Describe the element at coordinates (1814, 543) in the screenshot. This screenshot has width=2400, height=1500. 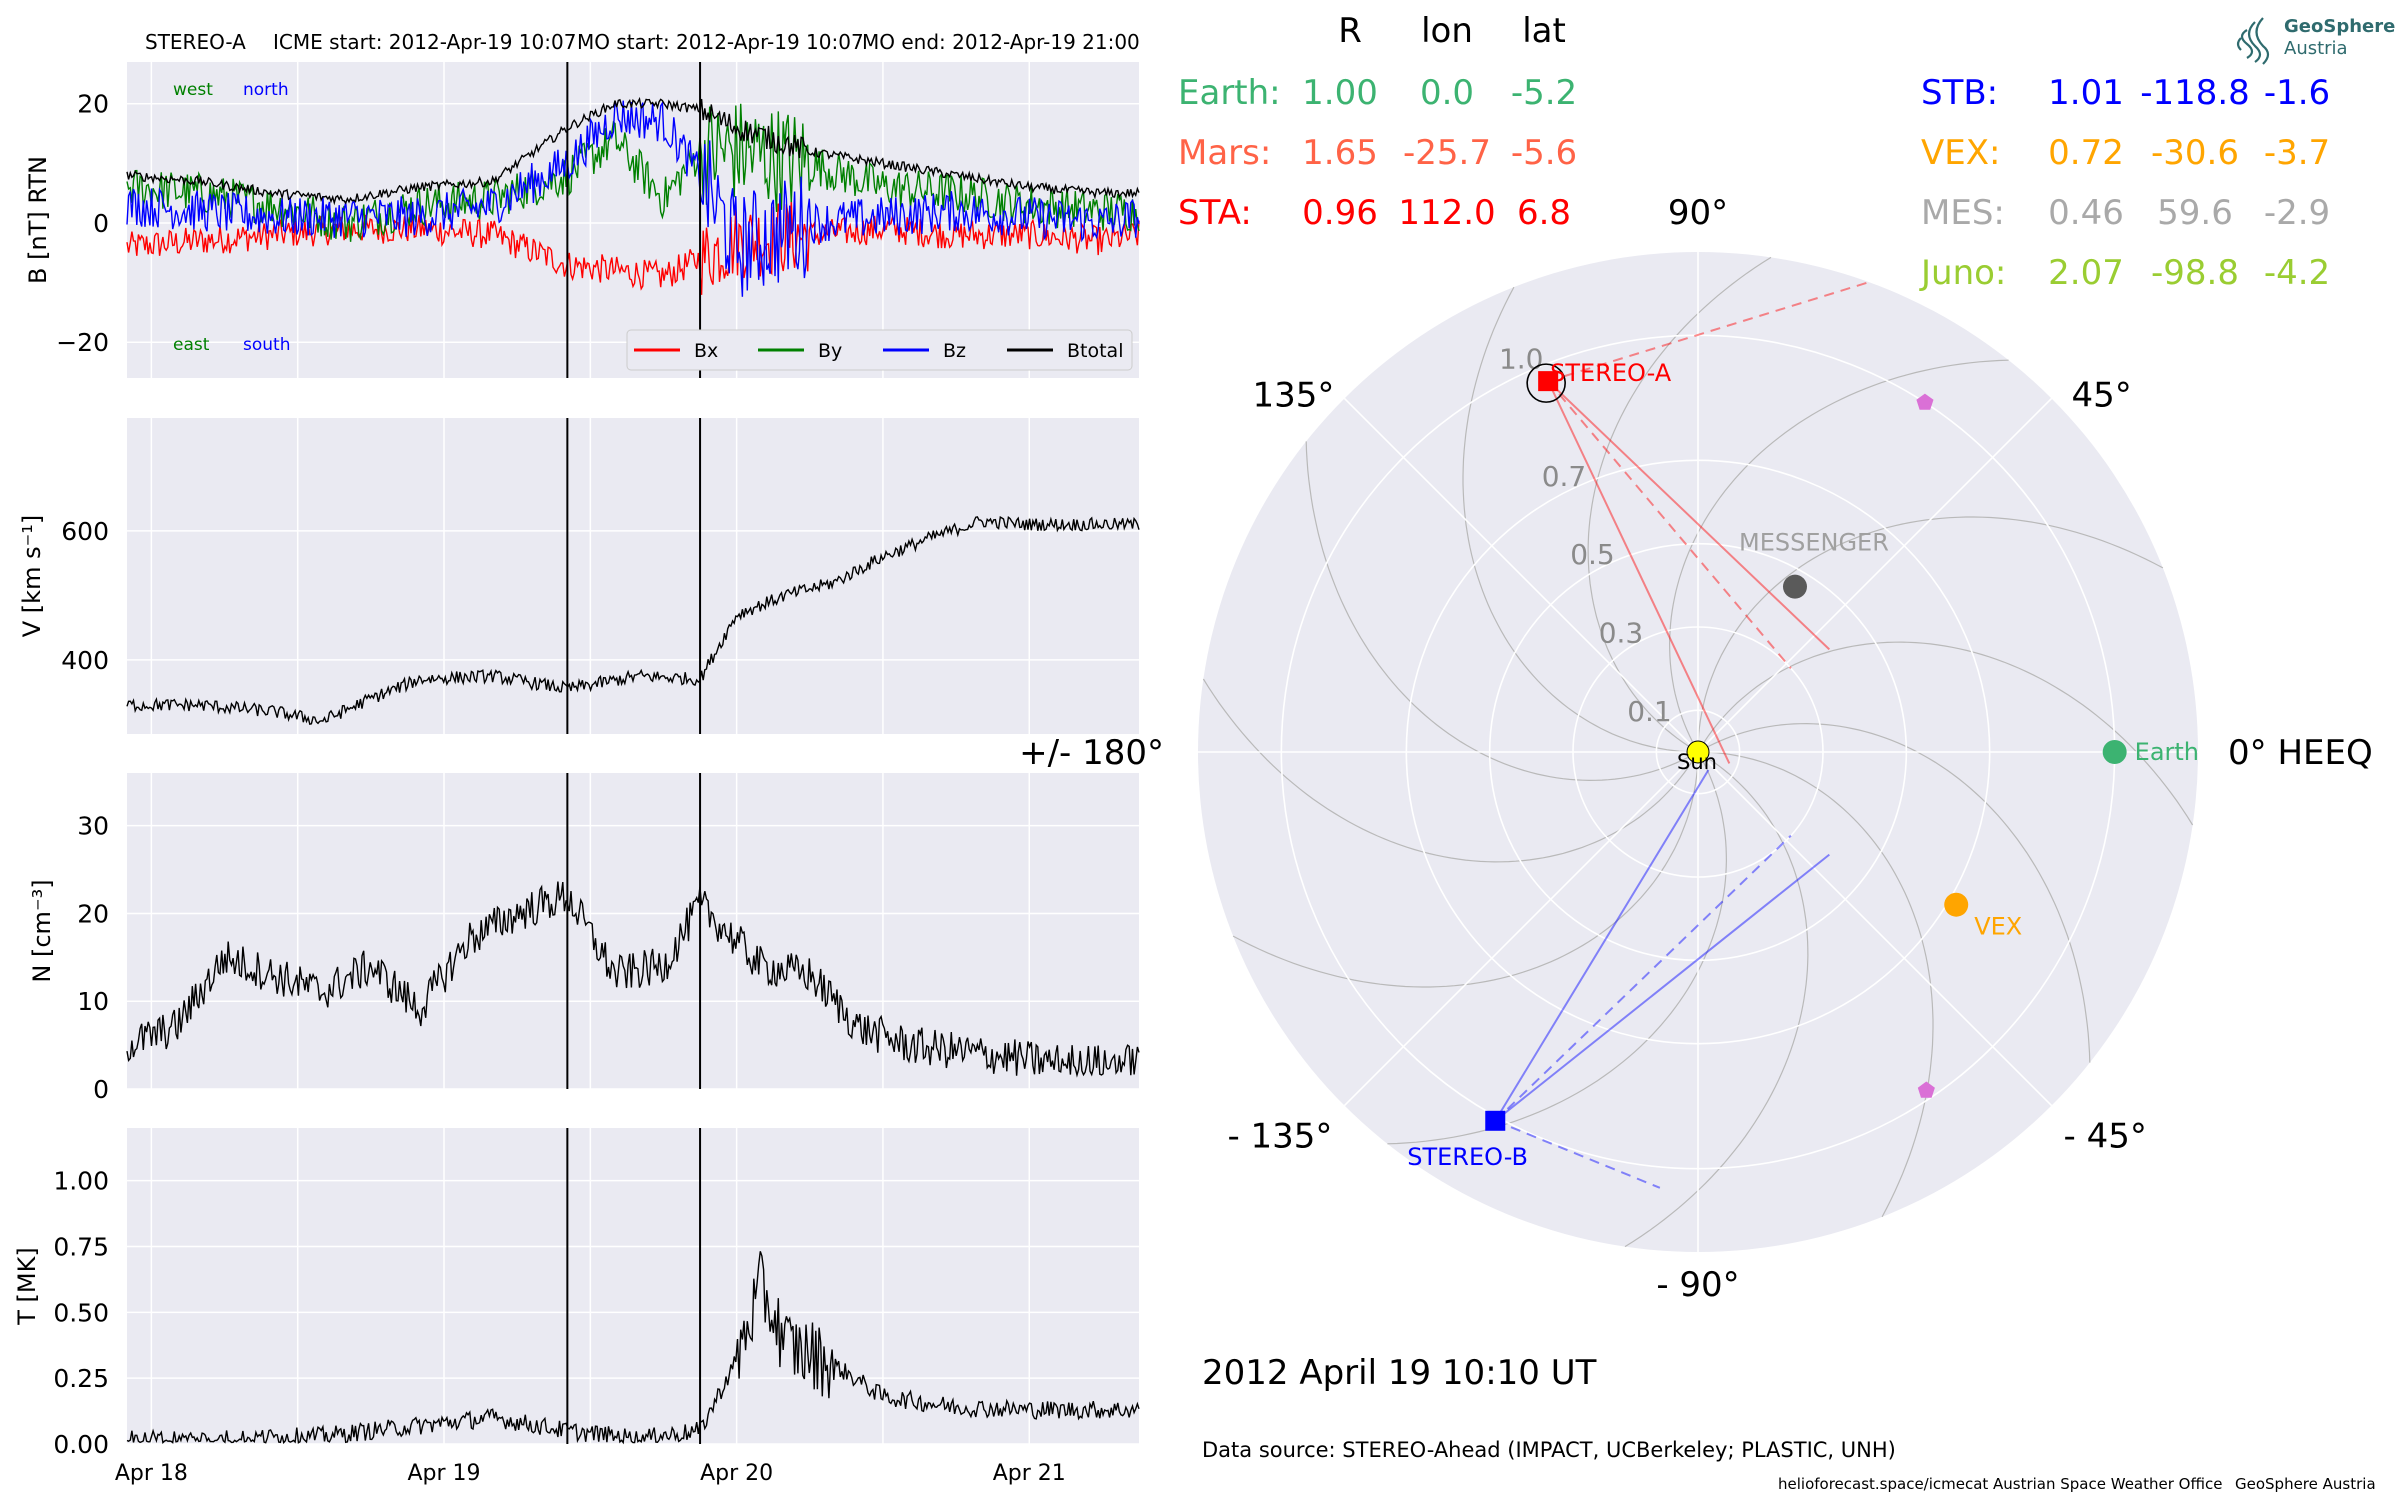
I see `messenger-label: MESSENGER` at that location.